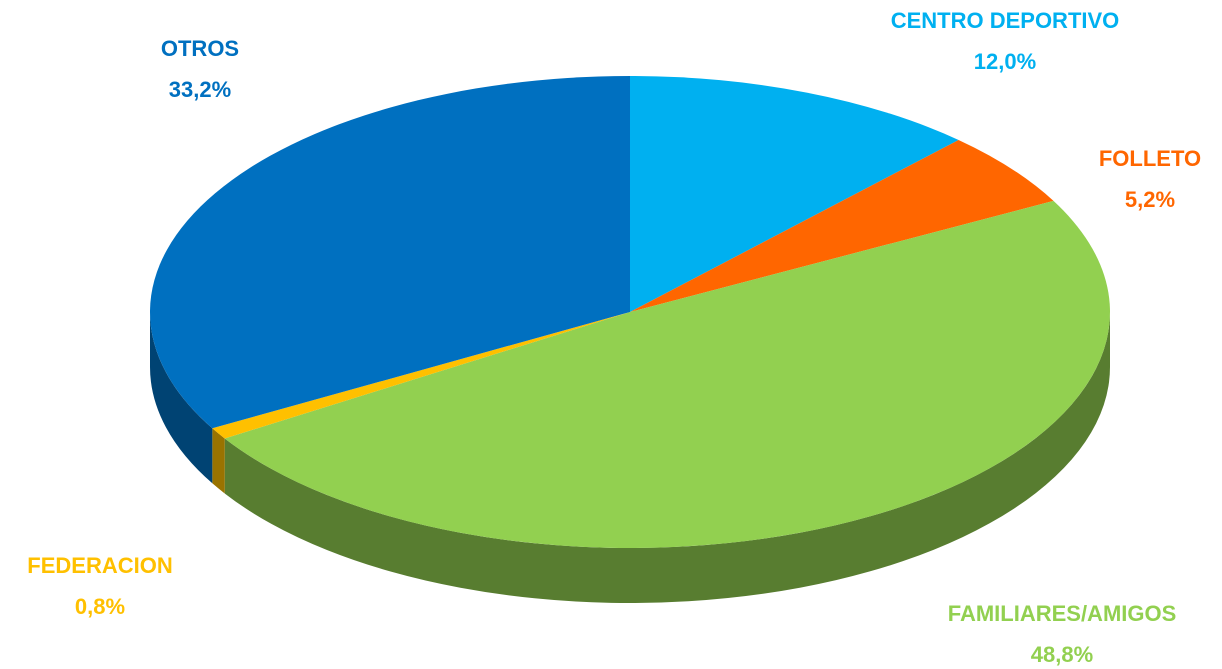 This screenshot has height=669, width=1222. Describe the element at coordinates (99, 565) in the screenshot. I see `slice-label: FEDERACION` at that location.